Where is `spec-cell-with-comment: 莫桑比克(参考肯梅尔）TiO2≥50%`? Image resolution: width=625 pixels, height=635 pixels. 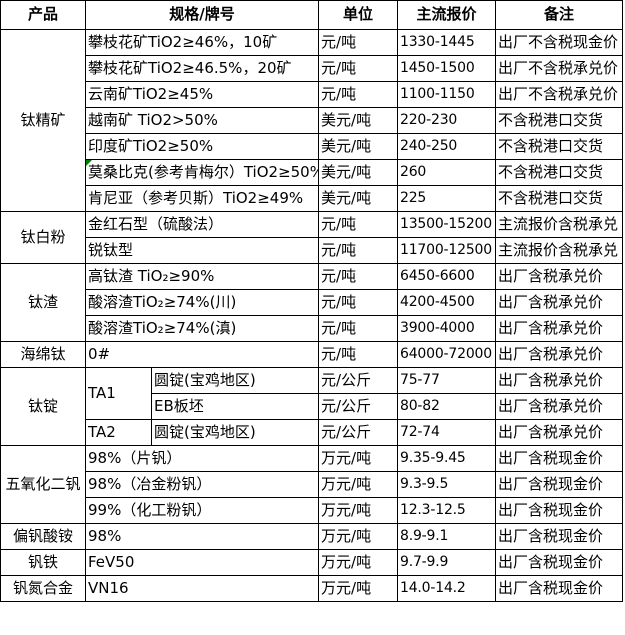
spec-cell-with-comment: 莫桑比克(参考肯梅尔）TiO2≥50% is located at coordinates (202, 172).